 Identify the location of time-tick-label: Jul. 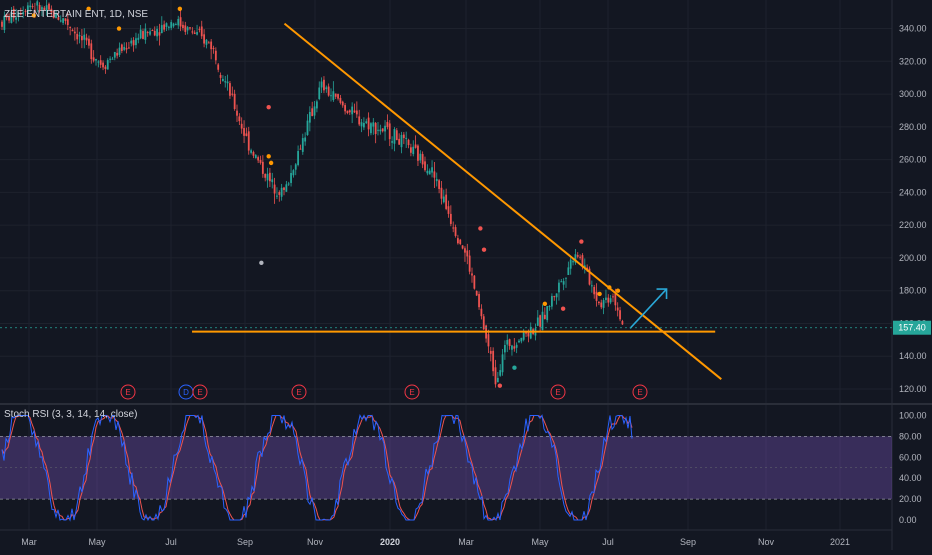
(171, 542).